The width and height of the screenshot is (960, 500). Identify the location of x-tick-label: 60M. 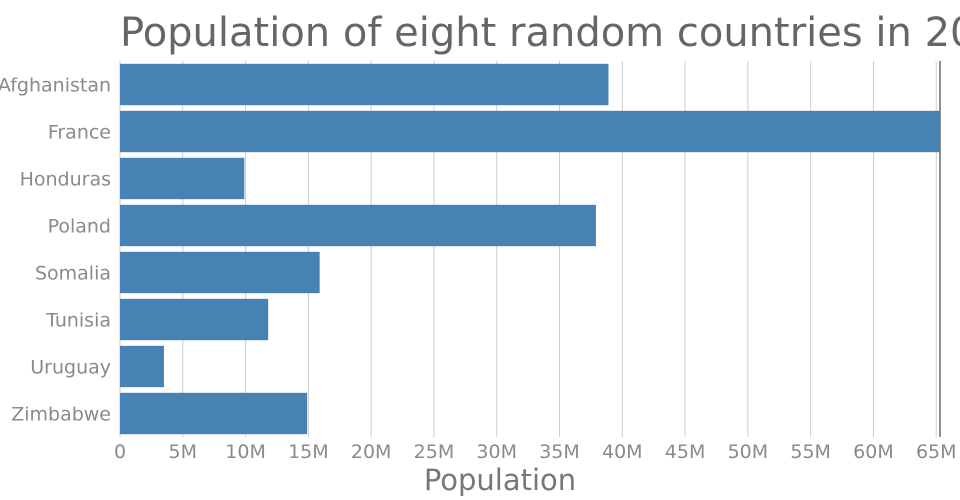
(873, 452).